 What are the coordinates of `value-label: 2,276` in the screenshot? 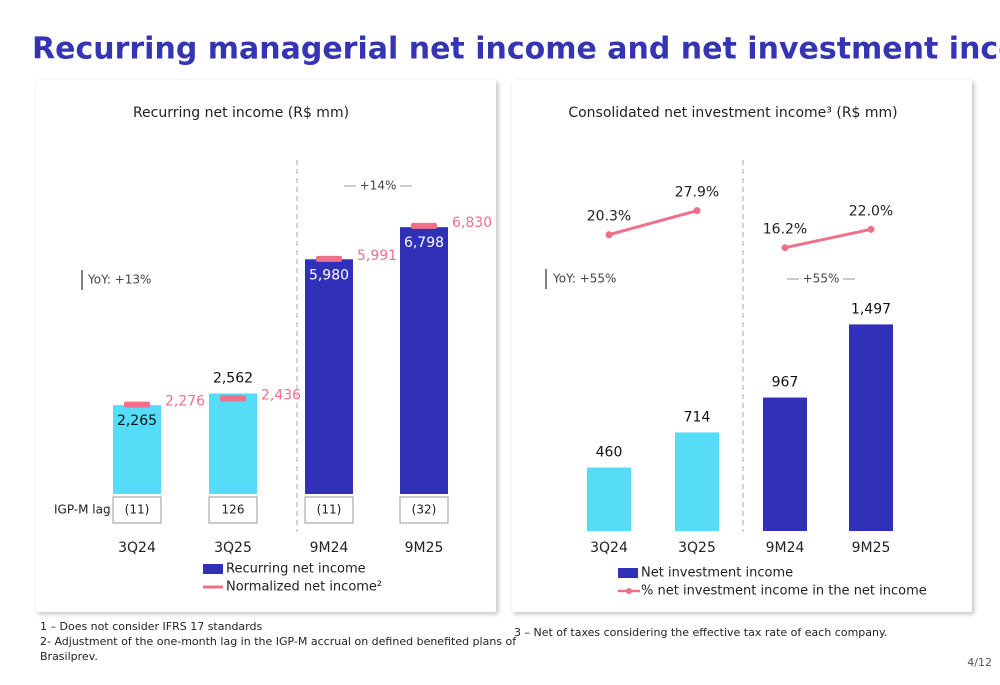 It's located at (185, 402).